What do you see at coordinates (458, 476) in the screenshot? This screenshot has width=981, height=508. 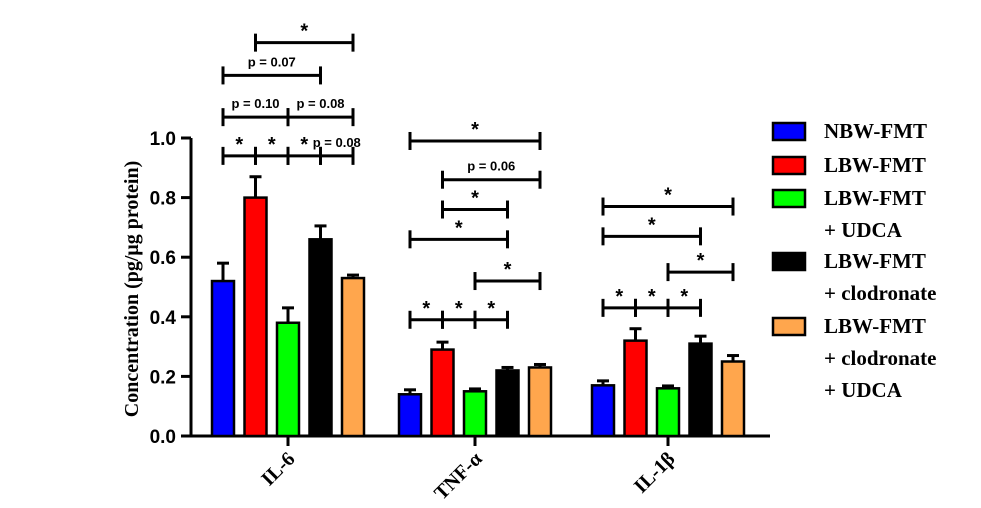 I see `x-category-label: TNF-α` at bounding box center [458, 476].